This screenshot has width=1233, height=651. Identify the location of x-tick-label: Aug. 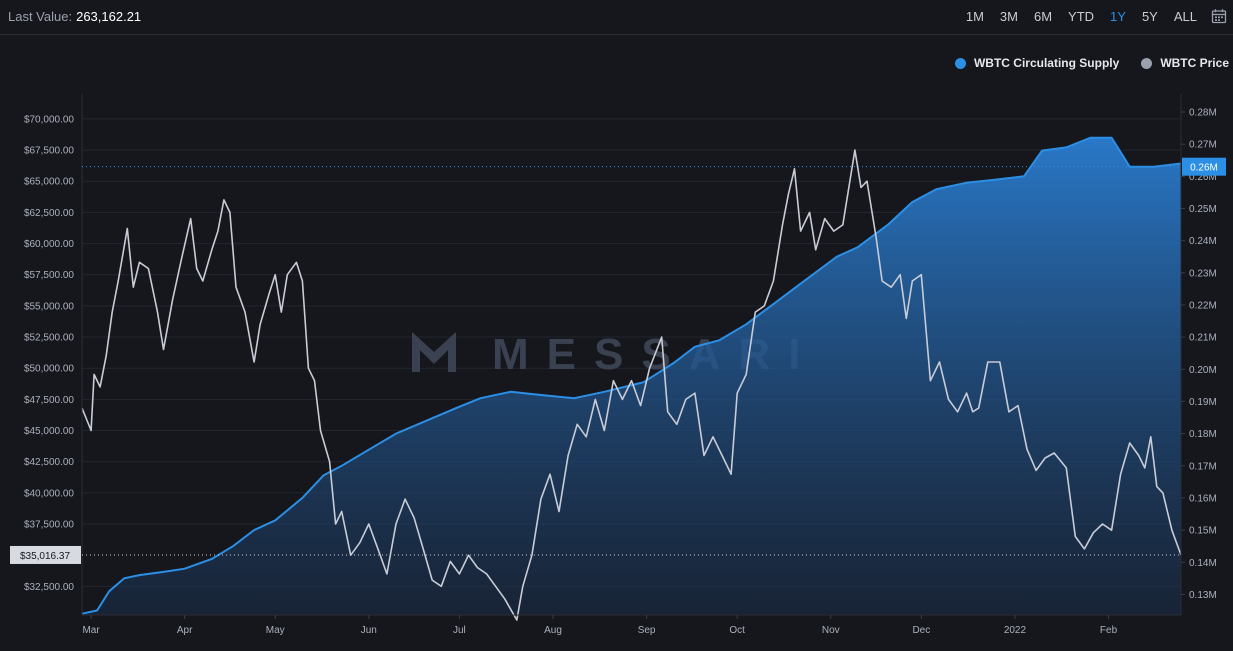
(553, 630).